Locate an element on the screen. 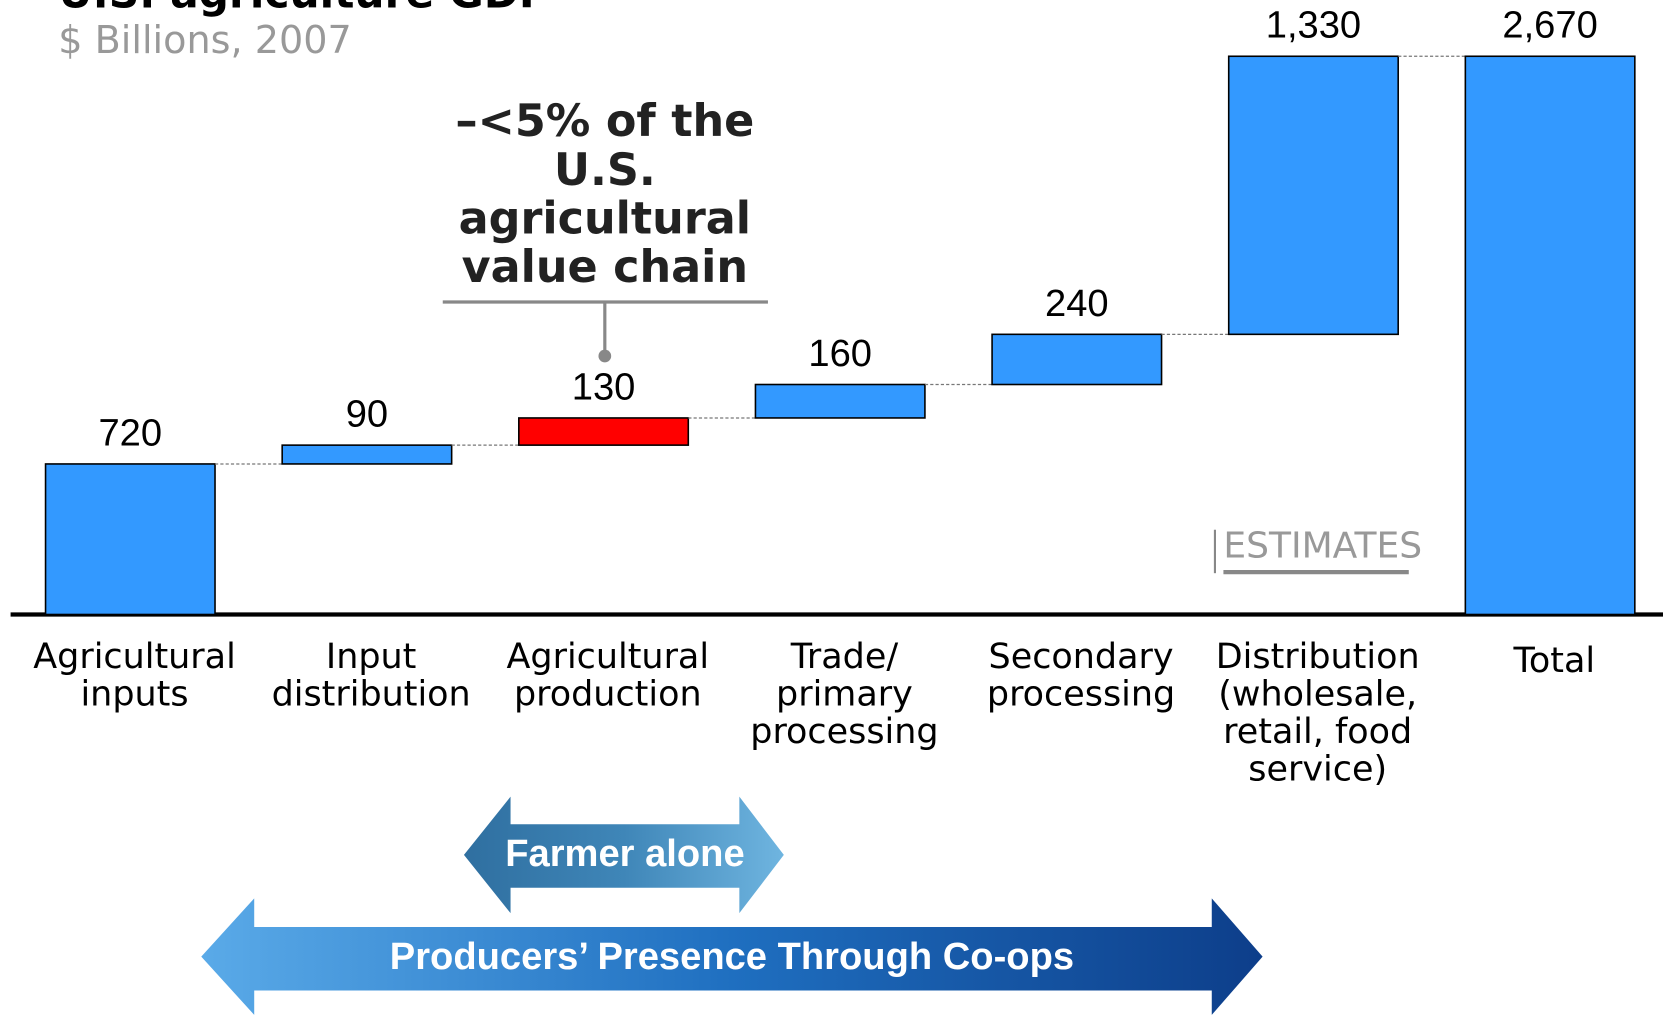 The image size is (1663, 1015). farmer-arrow is located at coordinates (623, 855).